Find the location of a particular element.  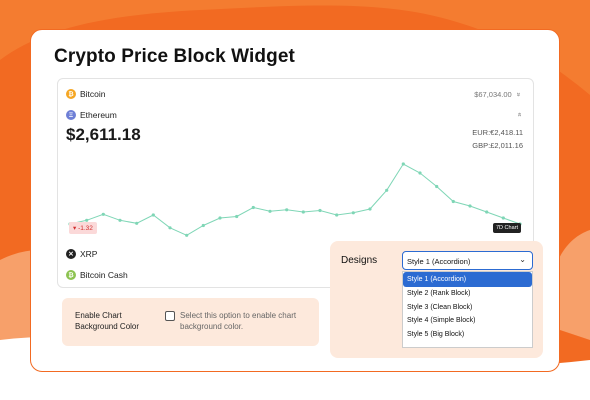

change-badge: ▾ -1.32 is located at coordinates (83, 228).